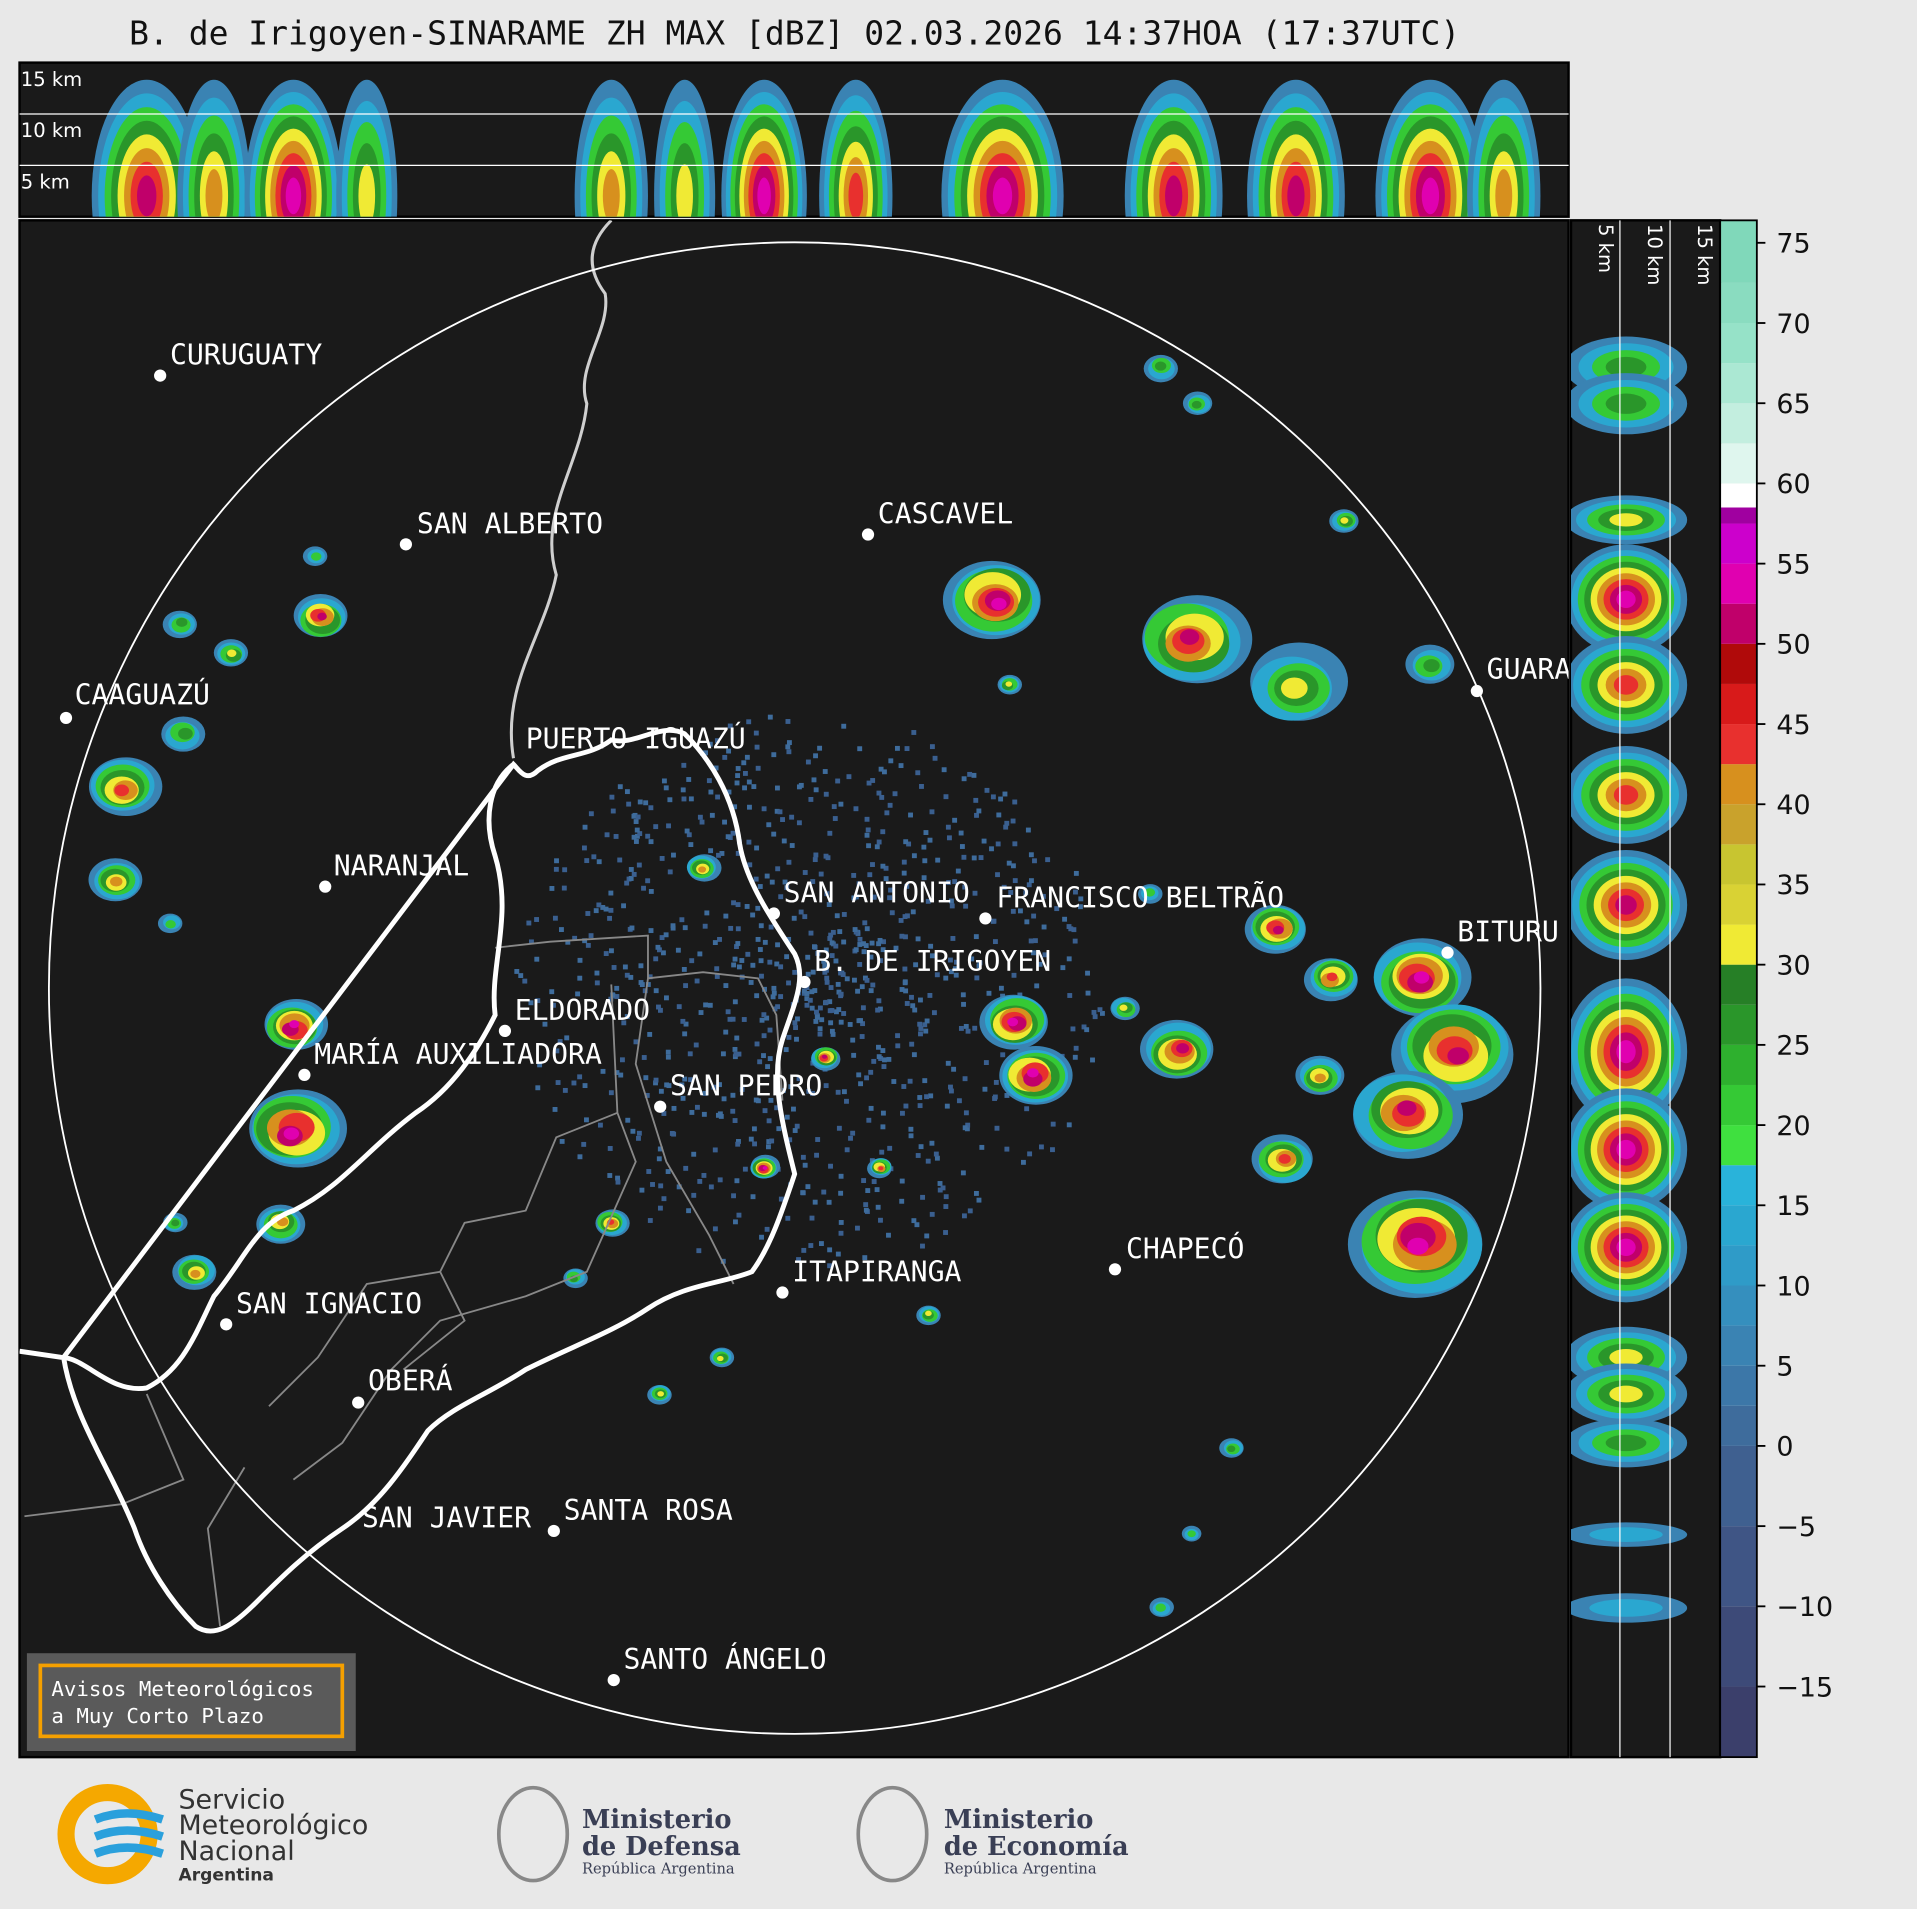 The width and height of the screenshot is (1917, 1909). I want to click on city-label: GUARA, so click(1529, 669).